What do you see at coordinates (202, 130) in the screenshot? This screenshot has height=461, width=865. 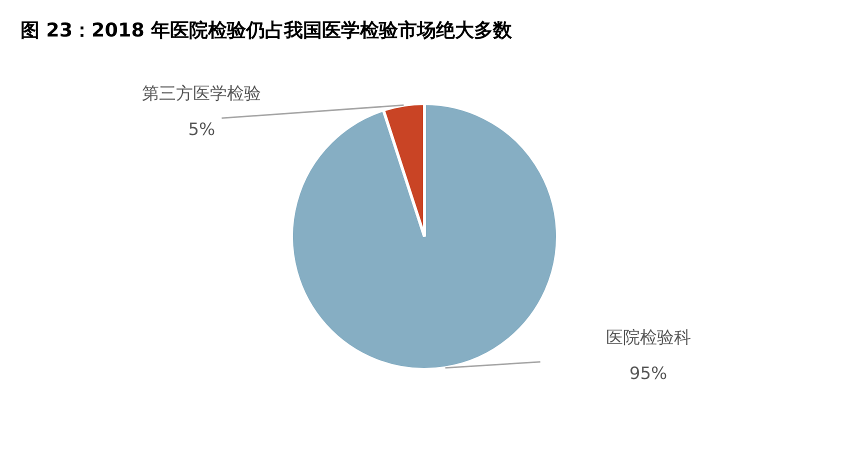 I see `data-label: 5%` at bounding box center [202, 130].